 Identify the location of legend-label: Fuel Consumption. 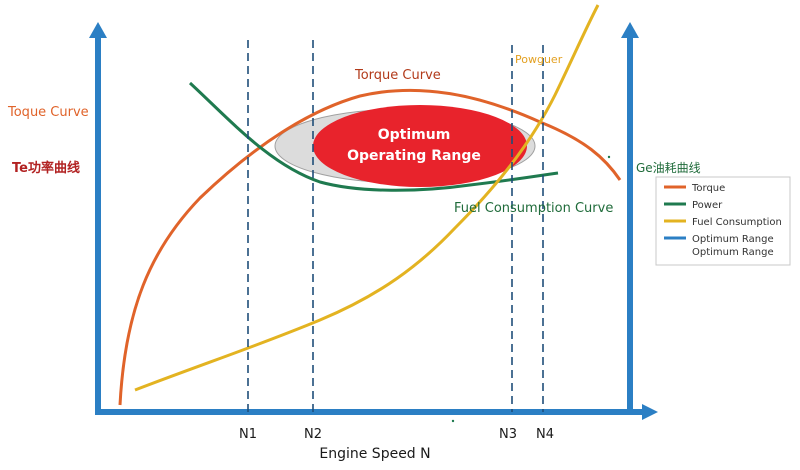
(737, 222).